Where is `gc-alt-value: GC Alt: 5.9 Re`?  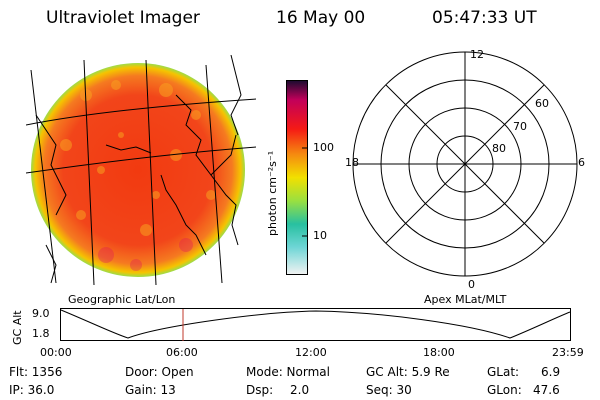
gc-alt-value: GC Alt: 5.9 Re is located at coordinates (408, 372).